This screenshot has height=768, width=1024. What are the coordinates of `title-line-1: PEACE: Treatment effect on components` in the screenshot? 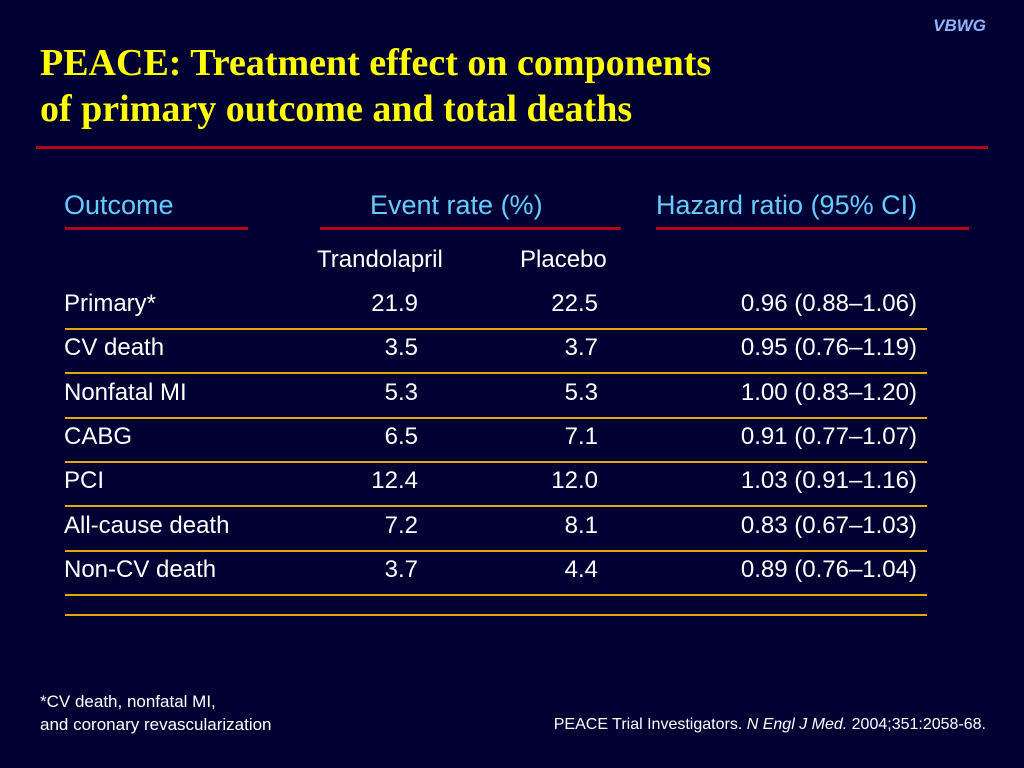 It's located at (376, 63).